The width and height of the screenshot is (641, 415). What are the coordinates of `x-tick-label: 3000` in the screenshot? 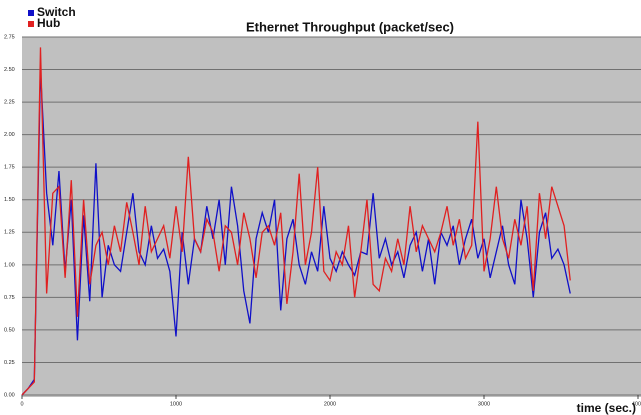 It's located at (484, 404).